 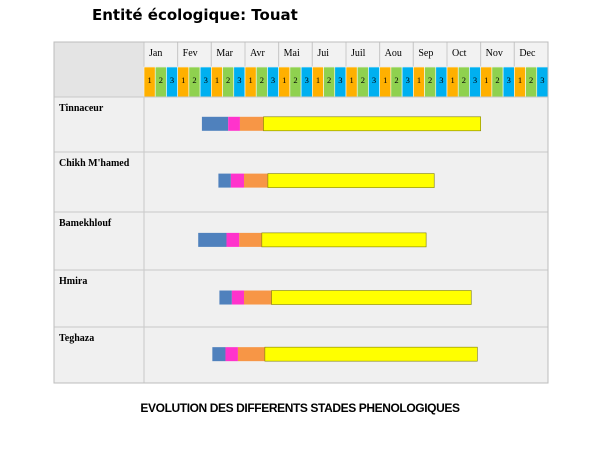 I want to click on month-cell-mai, so click(x=295, y=54).